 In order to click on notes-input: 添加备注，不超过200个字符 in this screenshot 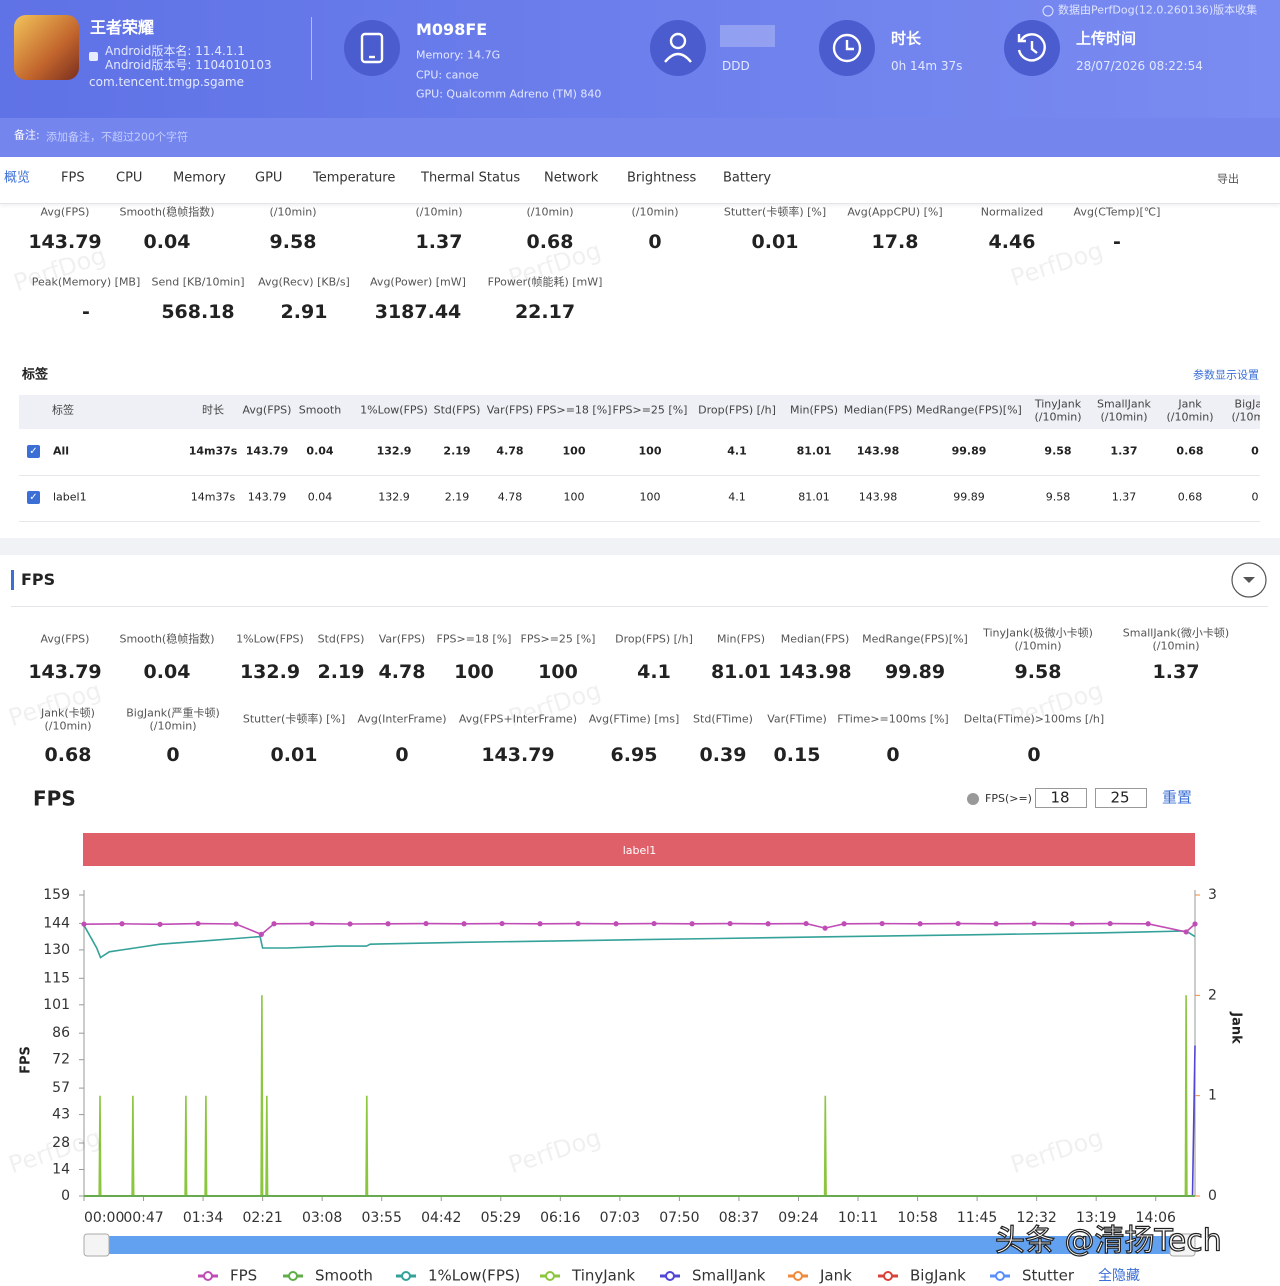, I will do `click(117, 137)`.